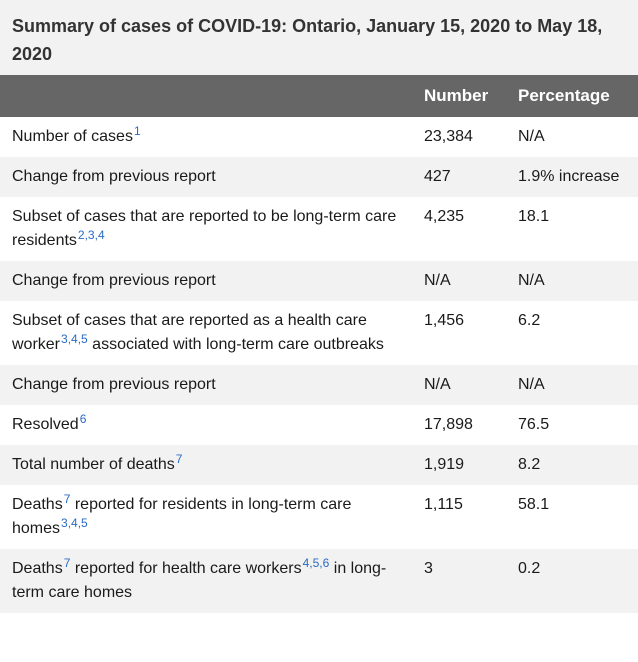 This screenshot has height=662, width=638. What do you see at coordinates (45, 424) in the screenshot?
I see `row-label-text: Resolved` at bounding box center [45, 424].